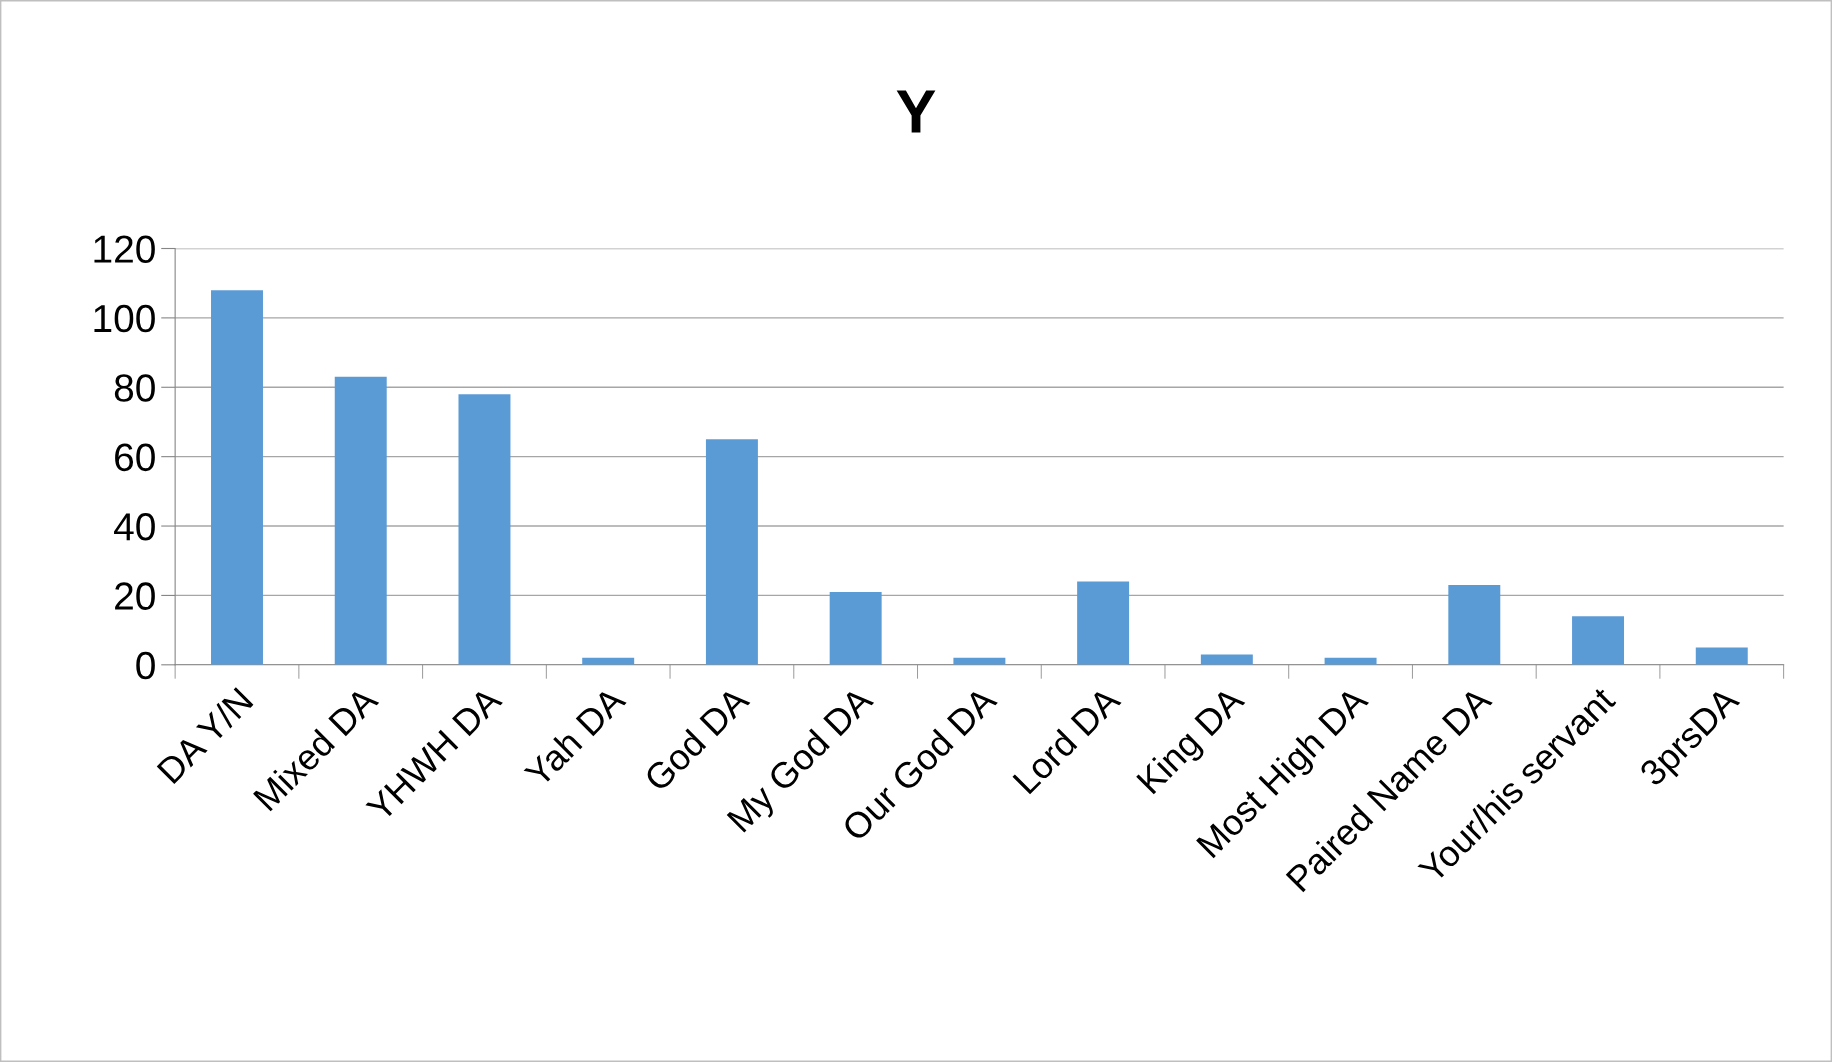  Describe the element at coordinates (134, 526) in the screenshot. I see `y-tick-label: 40` at that location.